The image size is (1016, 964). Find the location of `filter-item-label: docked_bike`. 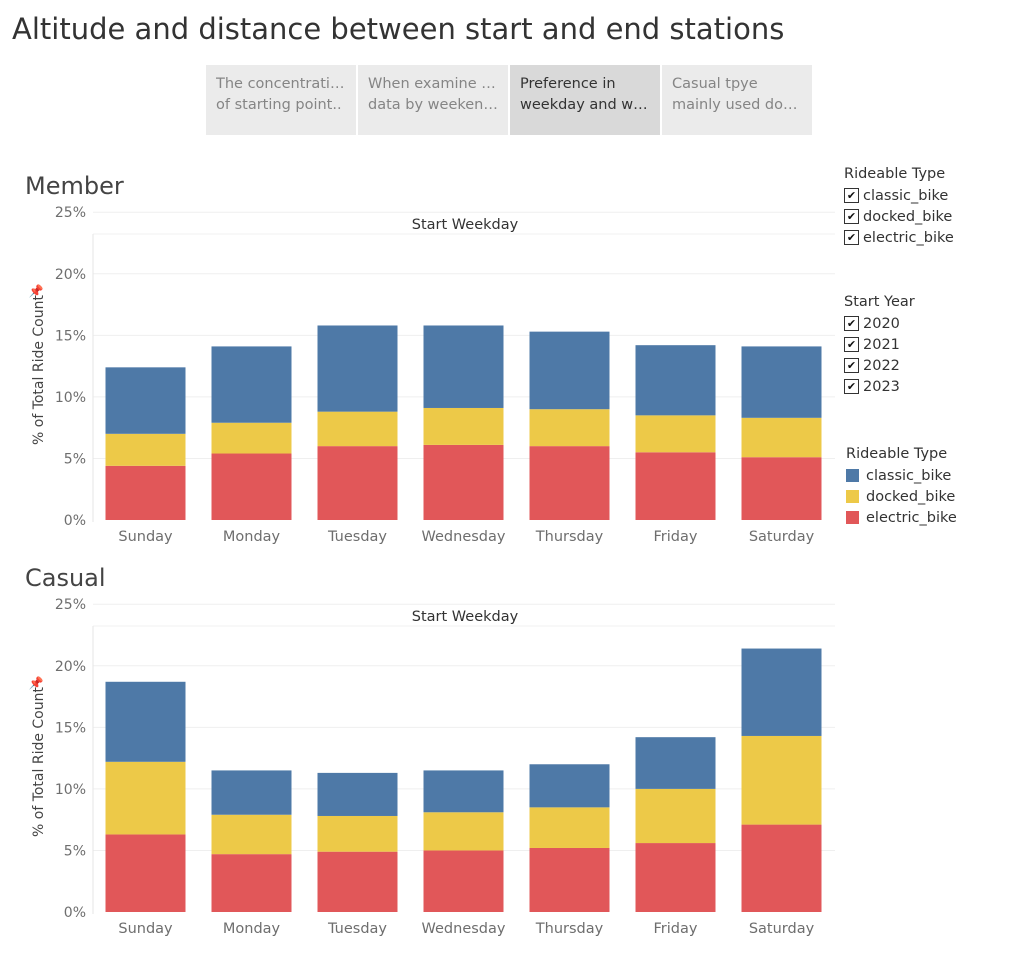

filter-item-label: docked_bike is located at coordinates (908, 216).